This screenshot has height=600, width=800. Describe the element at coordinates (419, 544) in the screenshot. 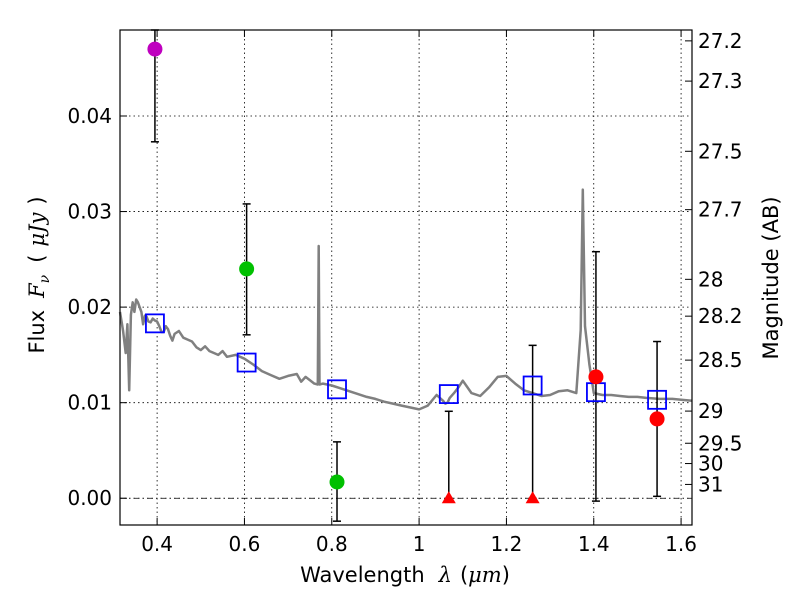

I see `x-tick-label: 1` at that location.